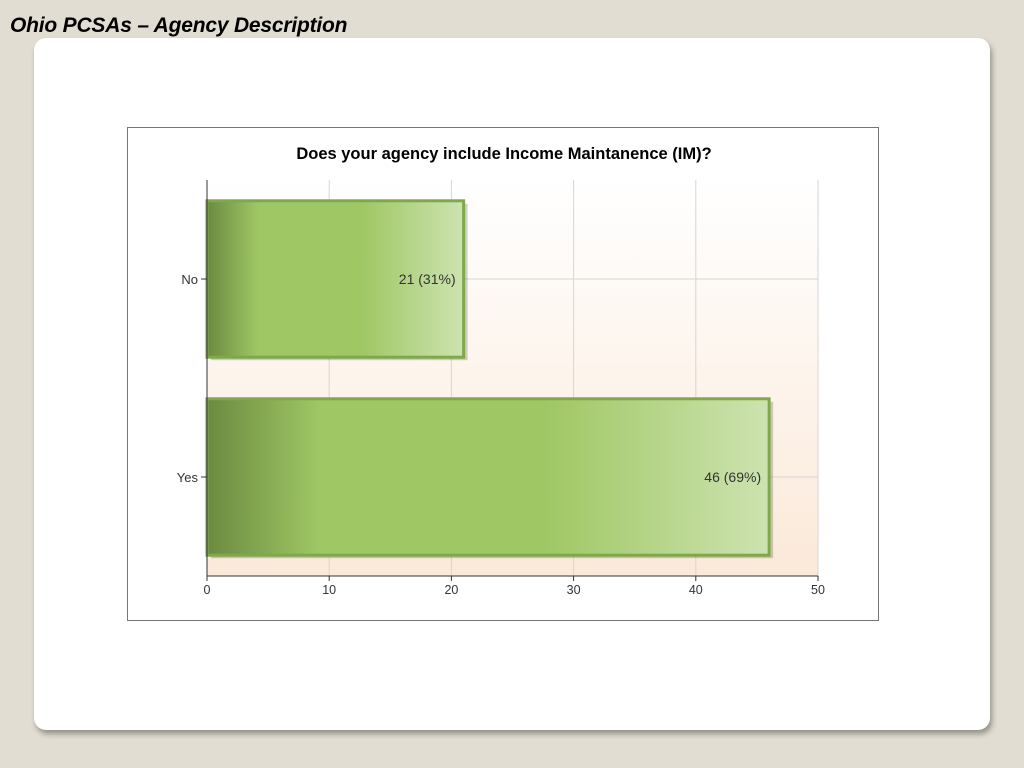  Describe the element at coordinates (329, 590) in the screenshot. I see `x-tick-label: 10` at that location.